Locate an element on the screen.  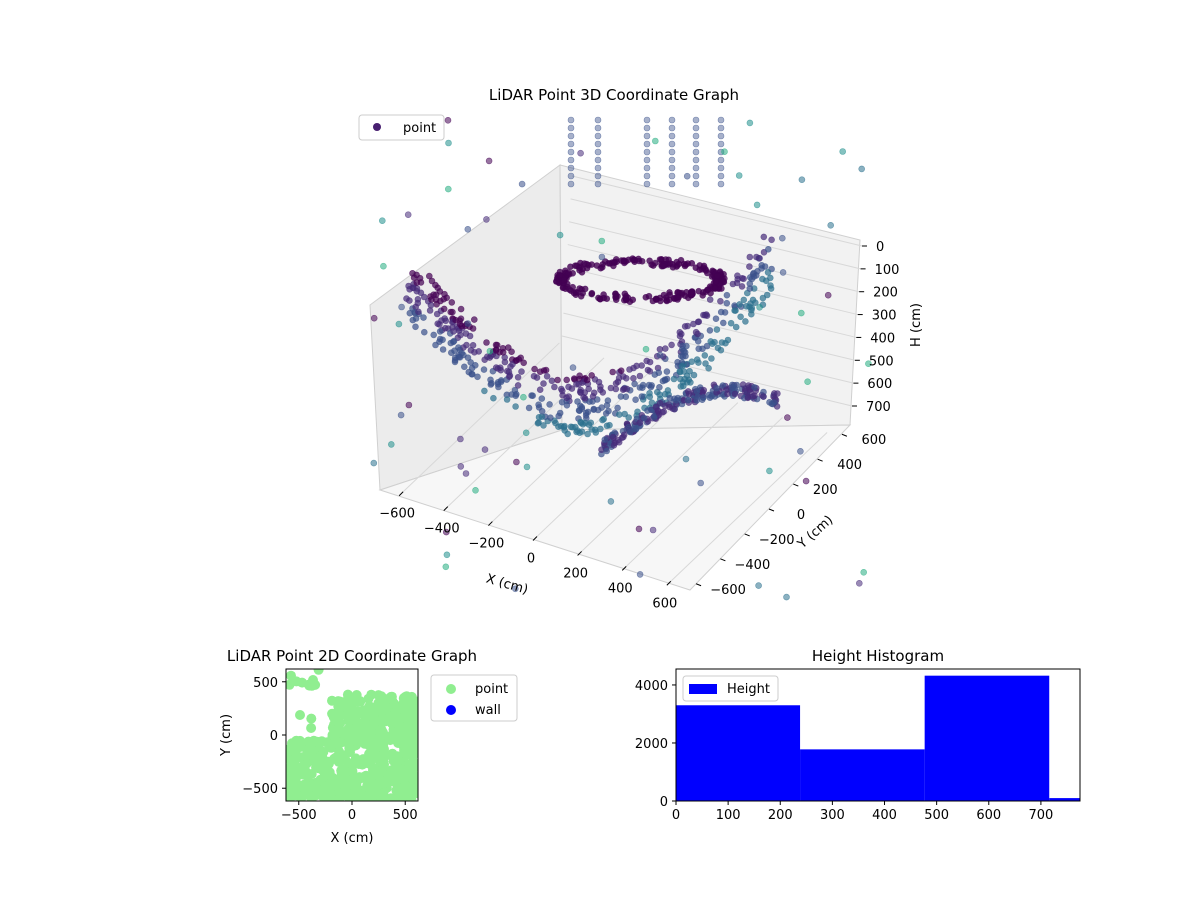
z-tick-label-3d: 700 is located at coordinates (878, 407).